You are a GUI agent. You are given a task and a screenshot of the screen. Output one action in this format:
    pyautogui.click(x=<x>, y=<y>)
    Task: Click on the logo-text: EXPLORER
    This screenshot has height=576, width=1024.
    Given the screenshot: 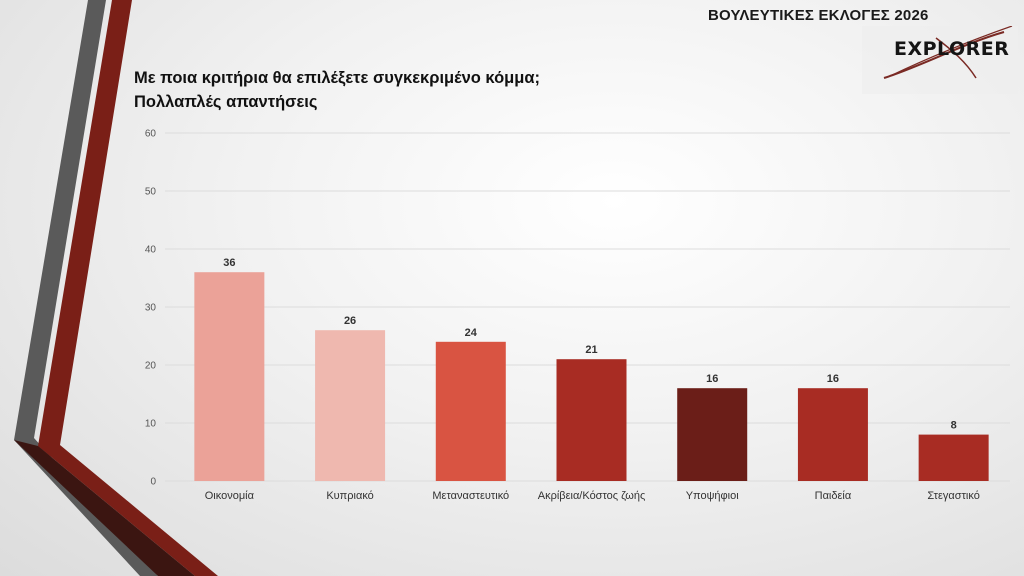 What is the action you would take?
    pyautogui.click(x=952, y=49)
    